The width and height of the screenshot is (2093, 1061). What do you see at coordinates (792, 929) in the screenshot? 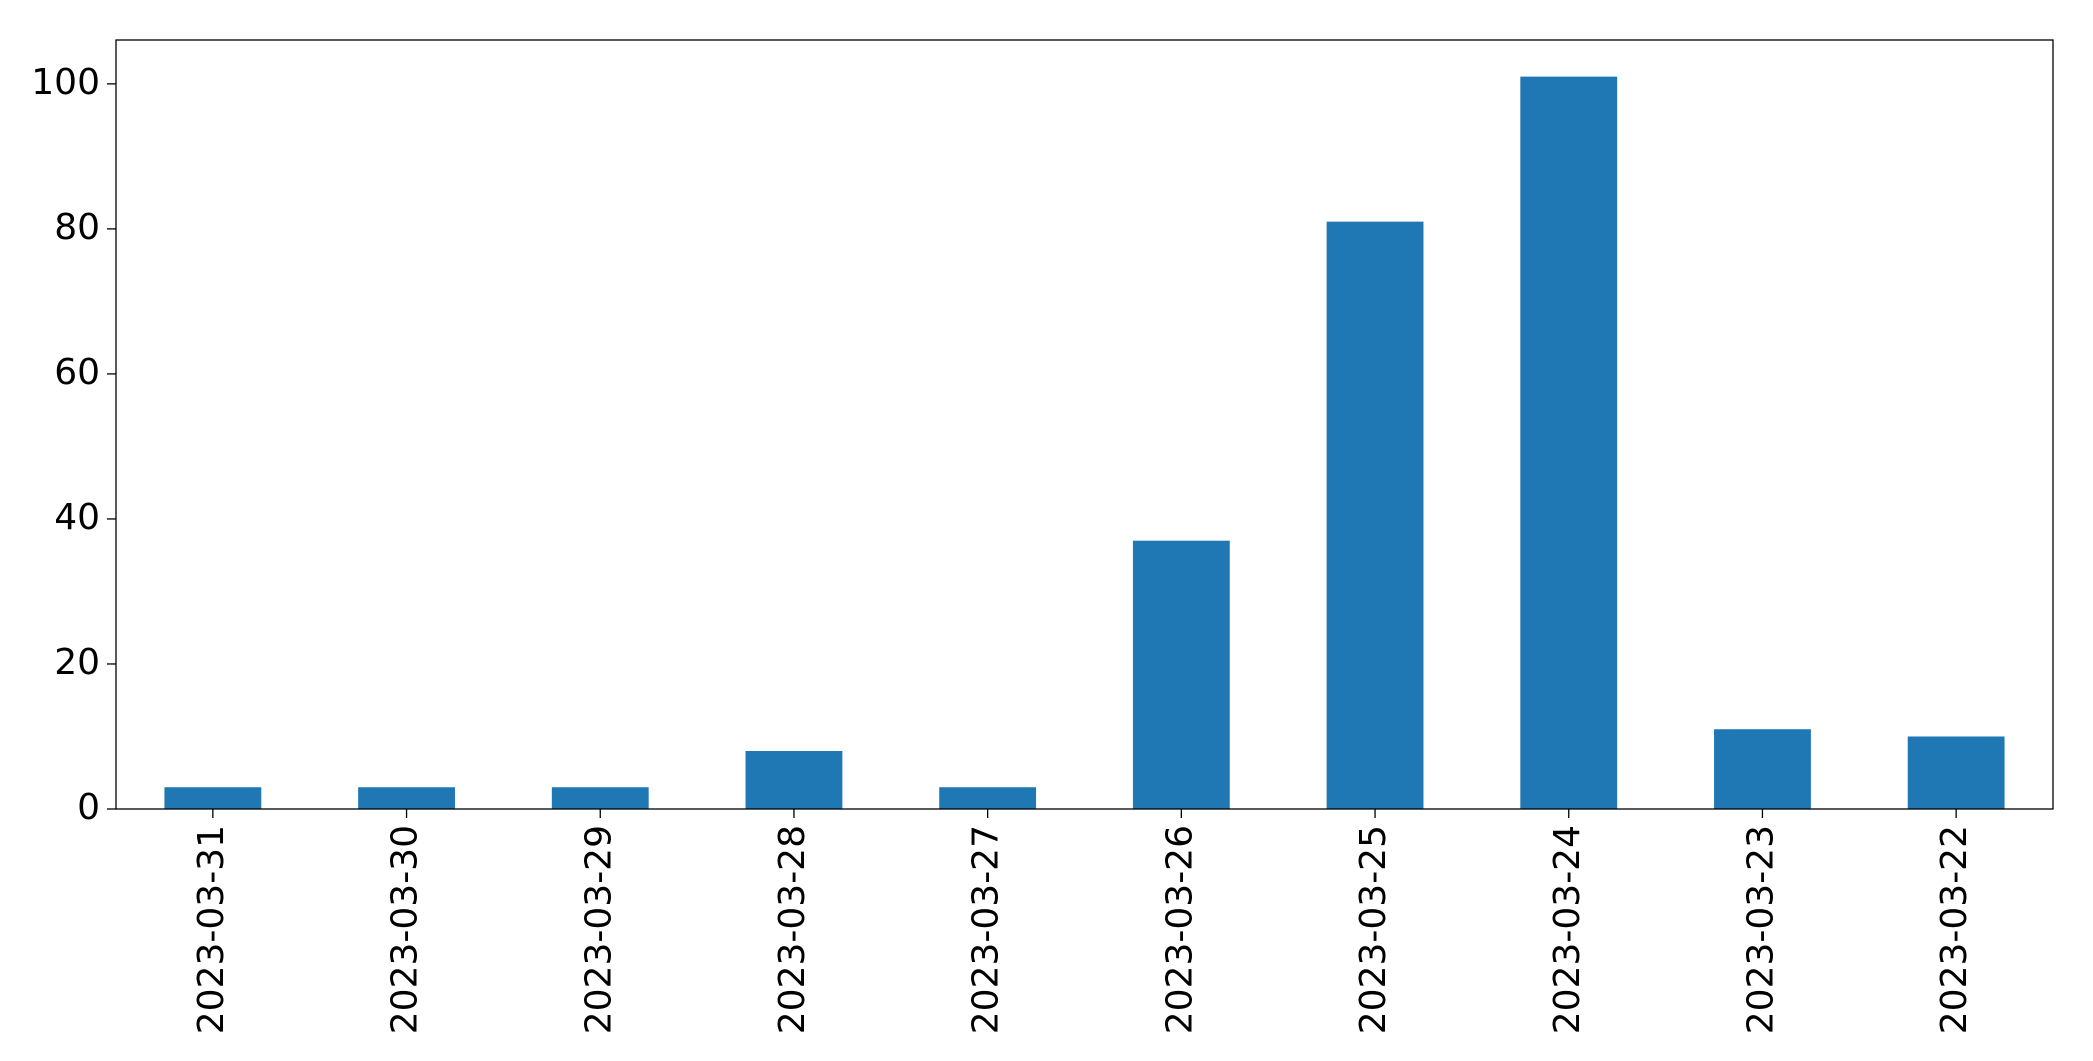
I see `x-tick-label: 2023-03-28` at bounding box center [792, 929].